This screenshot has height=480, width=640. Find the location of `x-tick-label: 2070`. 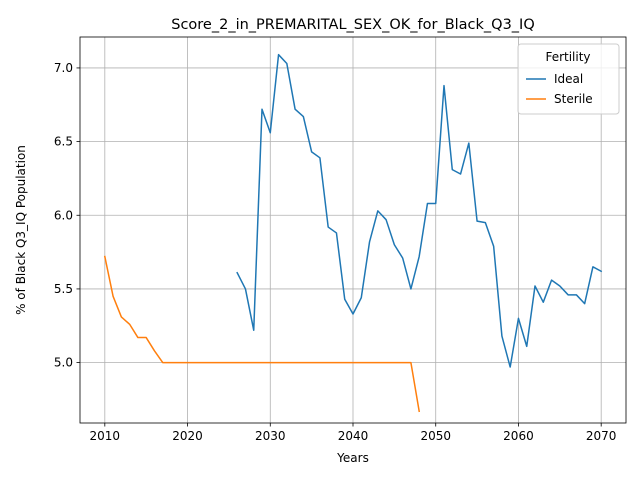

x-tick-label: 2070 is located at coordinates (601, 436).